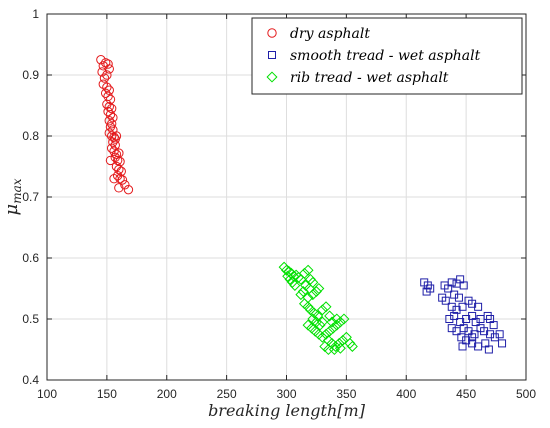 Image resolution: width=550 pixels, height=428 pixels. What do you see at coordinates (30, 75) in the screenshot?
I see `y-tick-label: 0.9` at bounding box center [30, 75].